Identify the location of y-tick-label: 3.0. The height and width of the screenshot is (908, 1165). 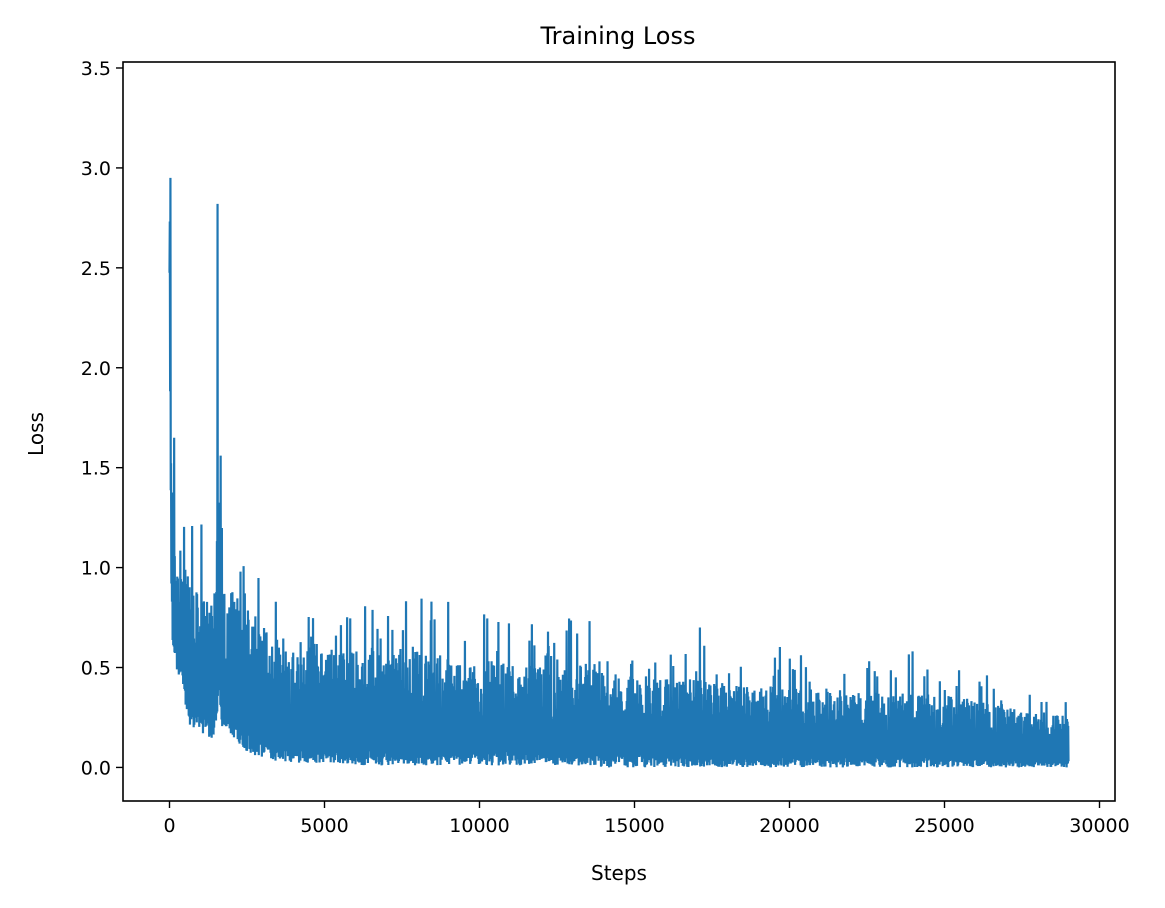
(96, 169).